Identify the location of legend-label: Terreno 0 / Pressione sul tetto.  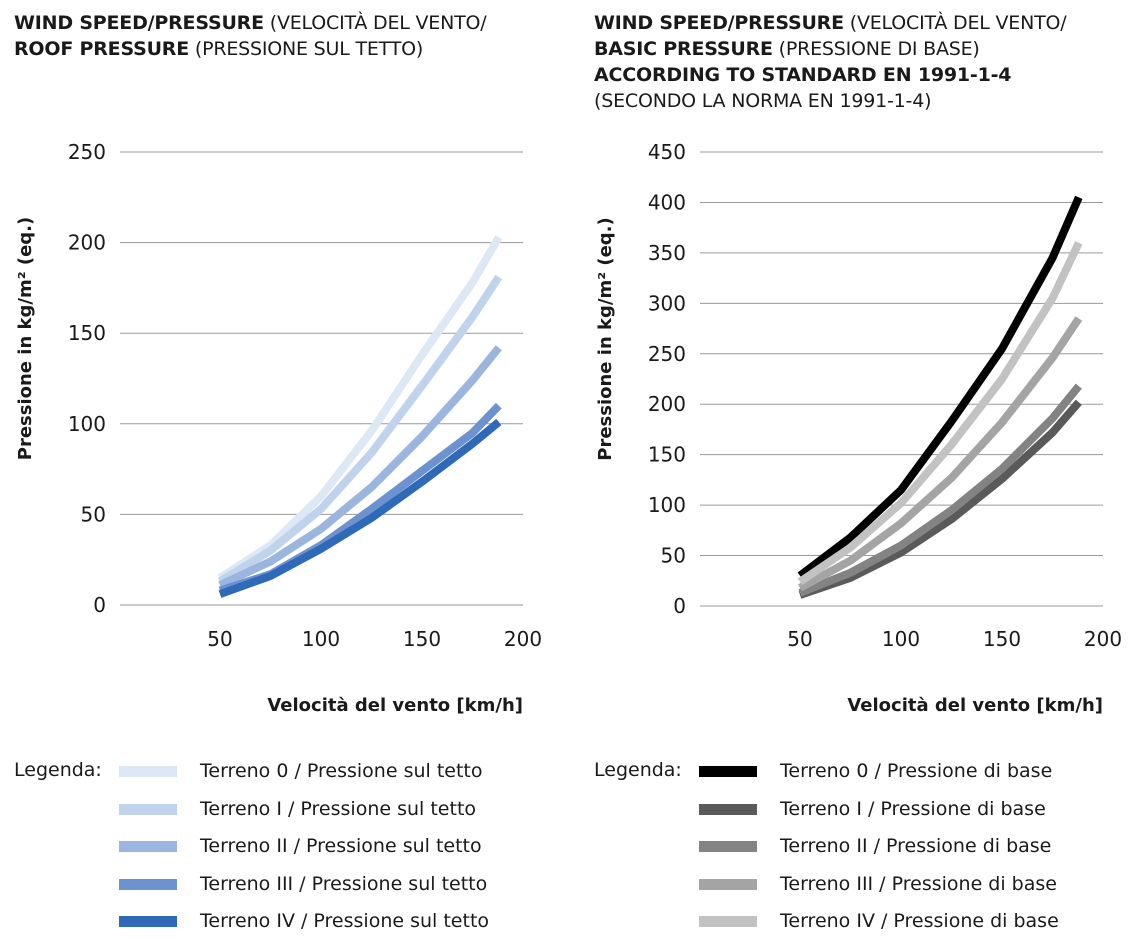
(341, 771).